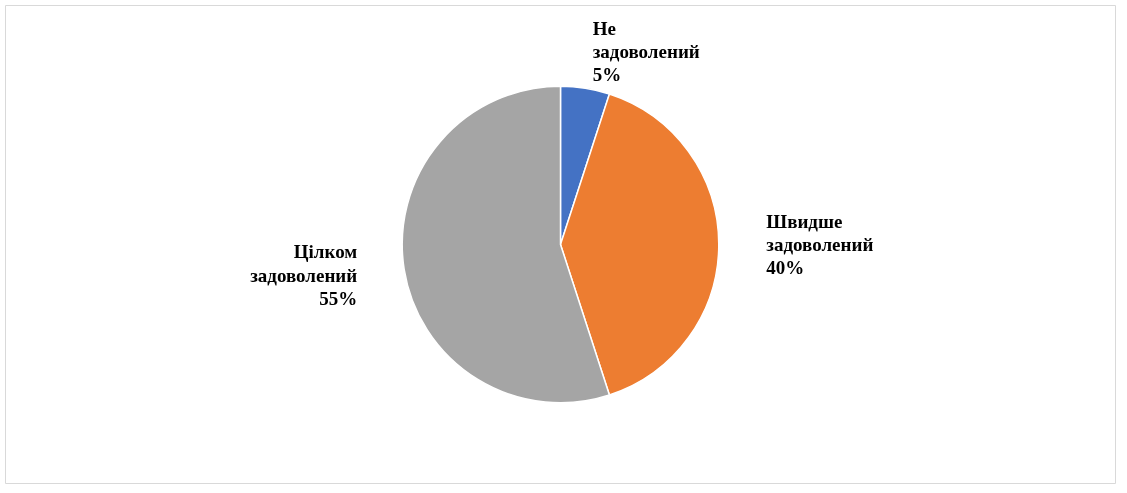 This screenshot has height=493, width=1127. Describe the element at coordinates (607, 74) in the screenshot. I see `data-label: 5%` at that location.